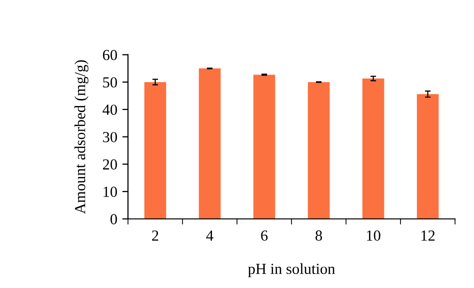 The image size is (474, 288). Describe the element at coordinates (109, 109) in the screenshot. I see `y-tick-label: 40` at that location.